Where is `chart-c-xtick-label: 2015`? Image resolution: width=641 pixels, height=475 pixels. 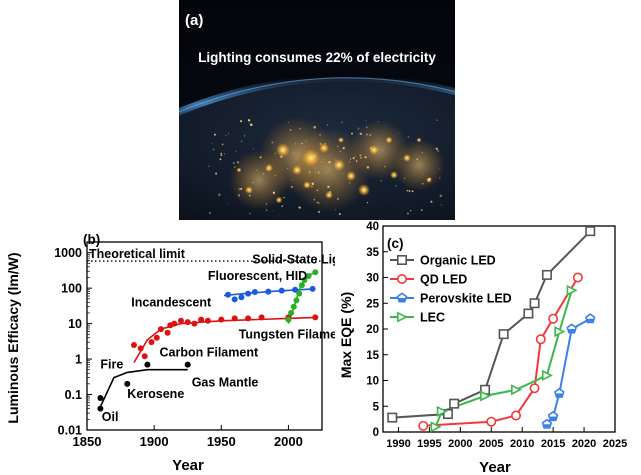 chart-c-xtick-label: 2015 is located at coordinates (553, 444).